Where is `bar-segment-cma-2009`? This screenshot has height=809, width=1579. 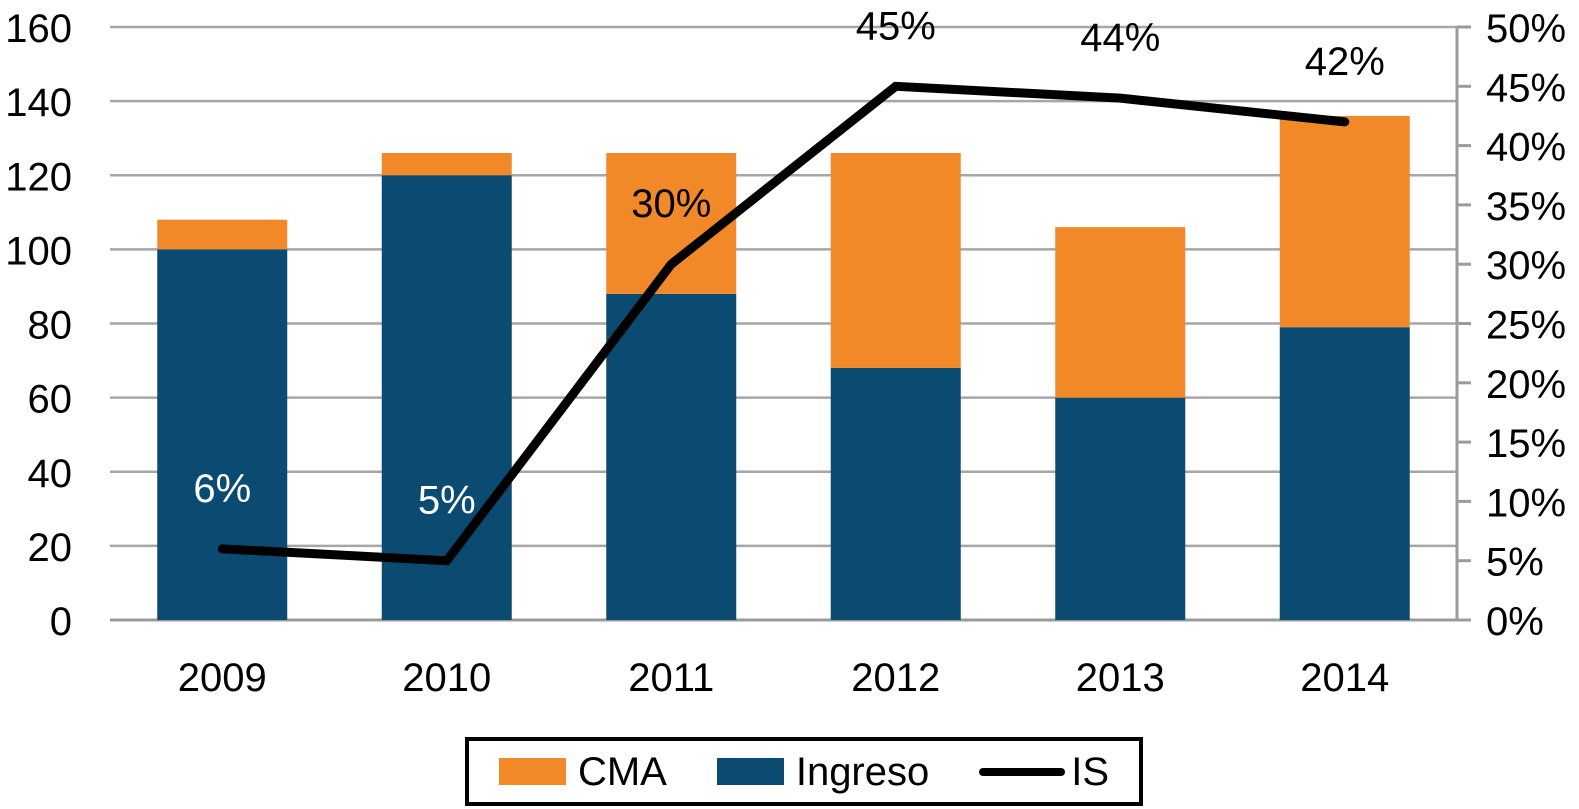 bar-segment-cma-2009 is located at coordinates (222, 234).